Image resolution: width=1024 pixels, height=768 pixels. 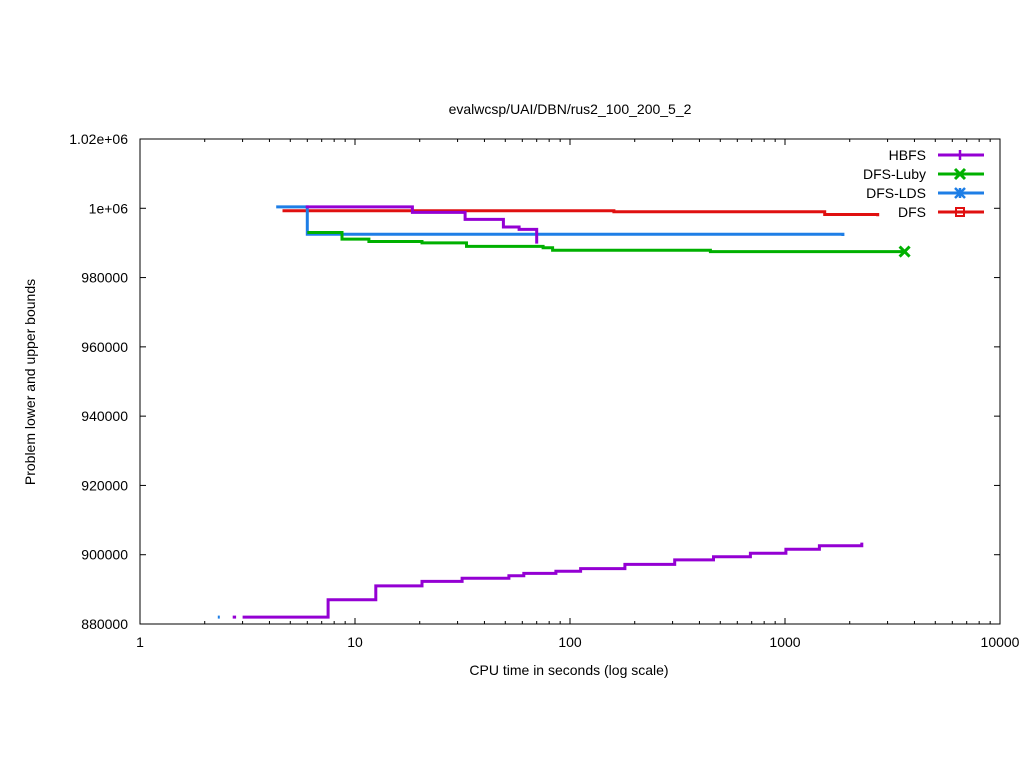 What do you see at coordinates (960, 174) in the screenshot?
I see `legend-marker-dfs-luby` at bounding box center [960, 174].